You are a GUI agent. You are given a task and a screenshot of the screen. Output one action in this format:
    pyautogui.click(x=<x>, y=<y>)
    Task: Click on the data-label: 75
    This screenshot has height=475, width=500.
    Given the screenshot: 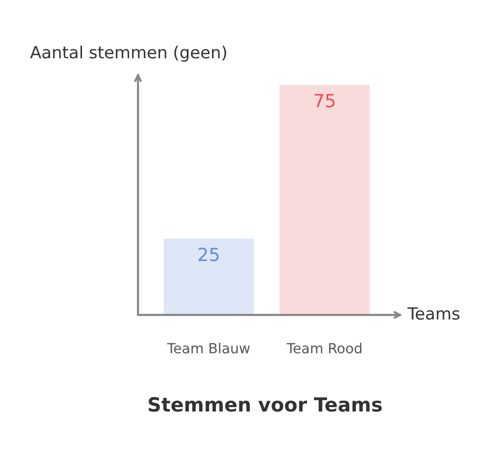 What is the action you would take?
    pyautogui.click(x=324, y=101)
    